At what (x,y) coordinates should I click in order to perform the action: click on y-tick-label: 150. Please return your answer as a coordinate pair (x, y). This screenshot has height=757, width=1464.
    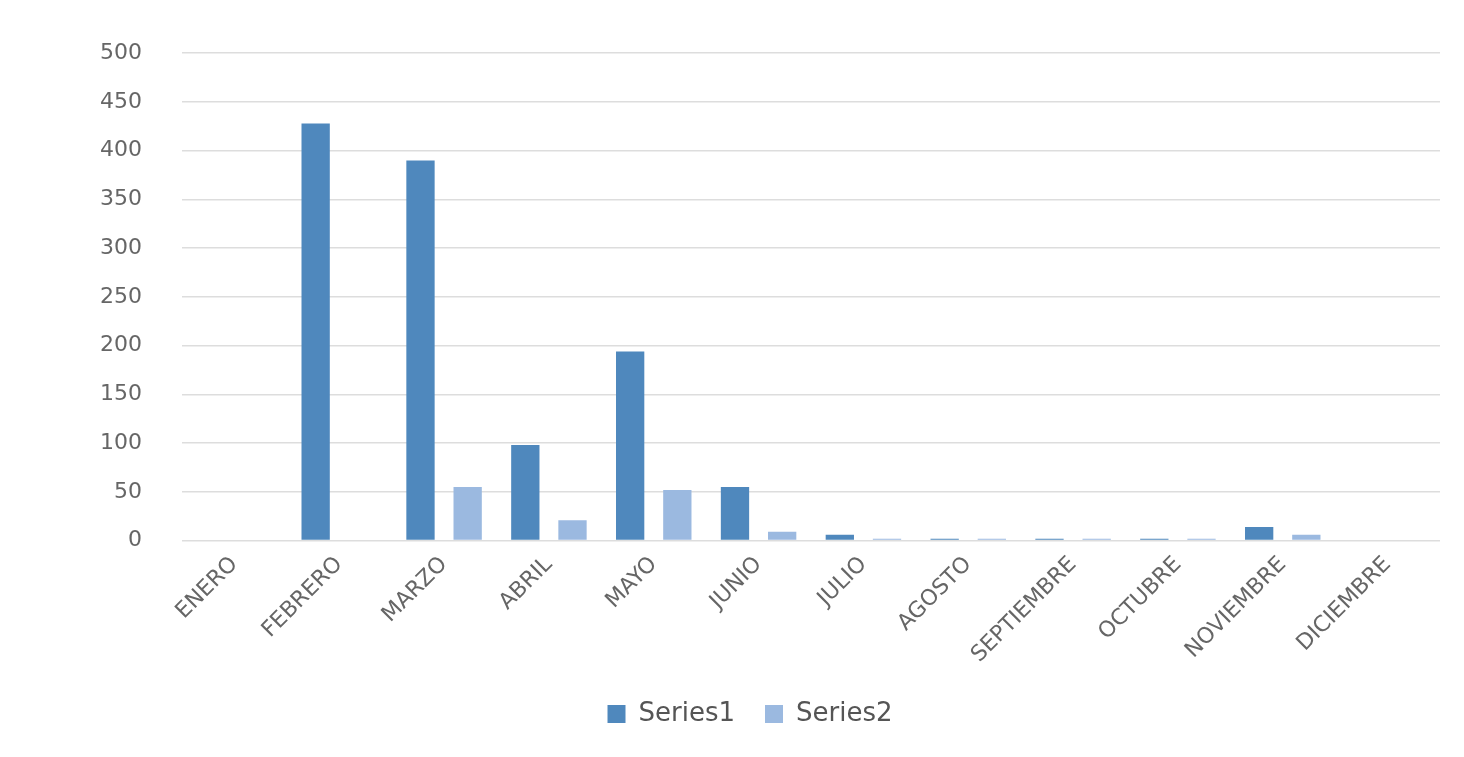
    Looking at the image, I should click on (120, 393).